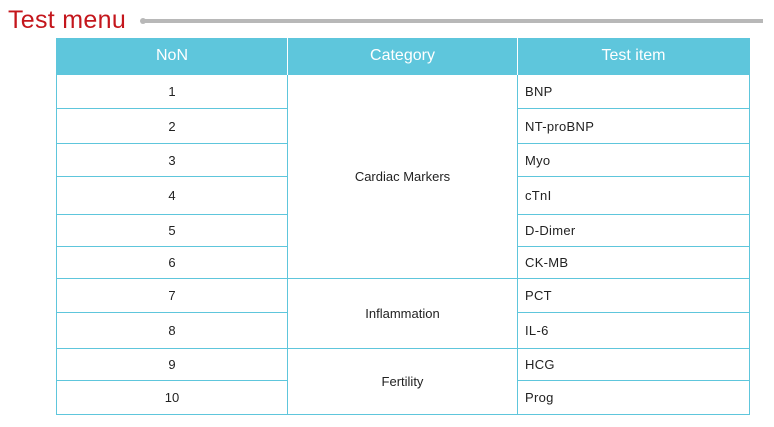 The height and width of the screenshot is (427, 774). Describe the element at coordinates (403, 126) in the screenshot. I see `table-row: 2 NT-proBNP` at that location.